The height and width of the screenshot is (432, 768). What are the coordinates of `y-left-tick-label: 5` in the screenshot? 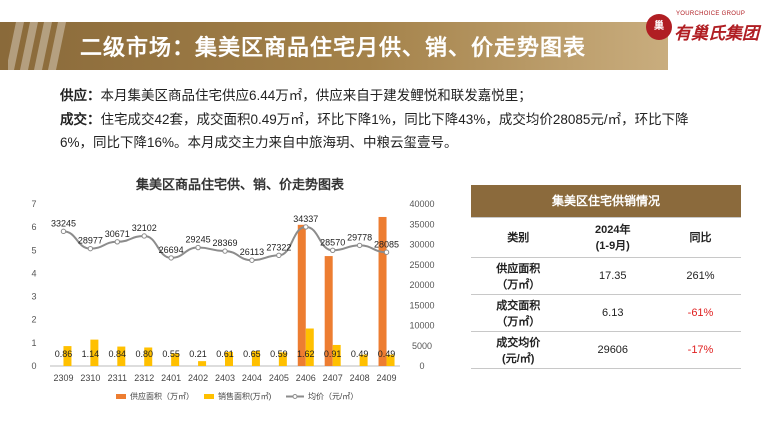 It's located at (33, 250).